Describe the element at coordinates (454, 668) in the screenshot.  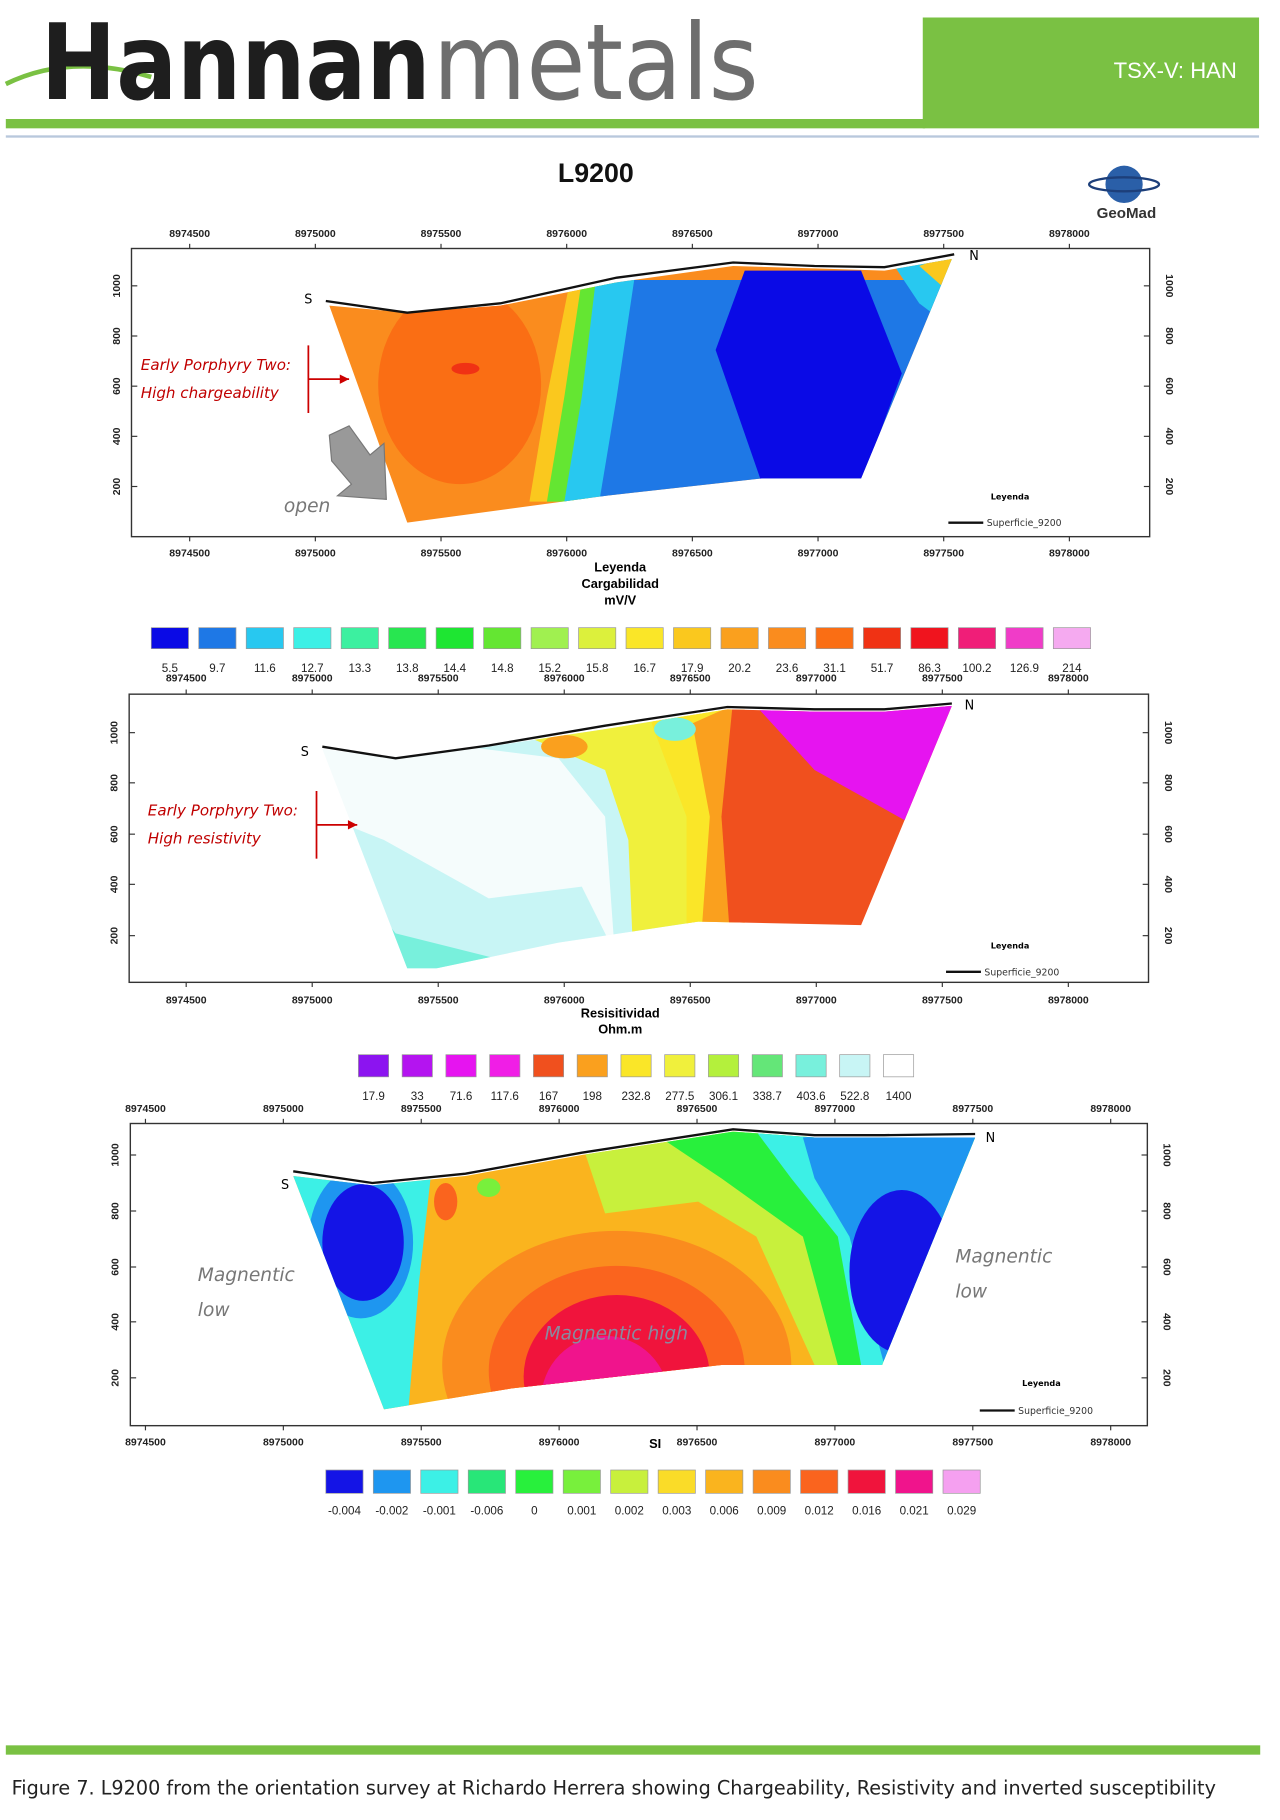
I see `scale-label: 14.4` at that location.